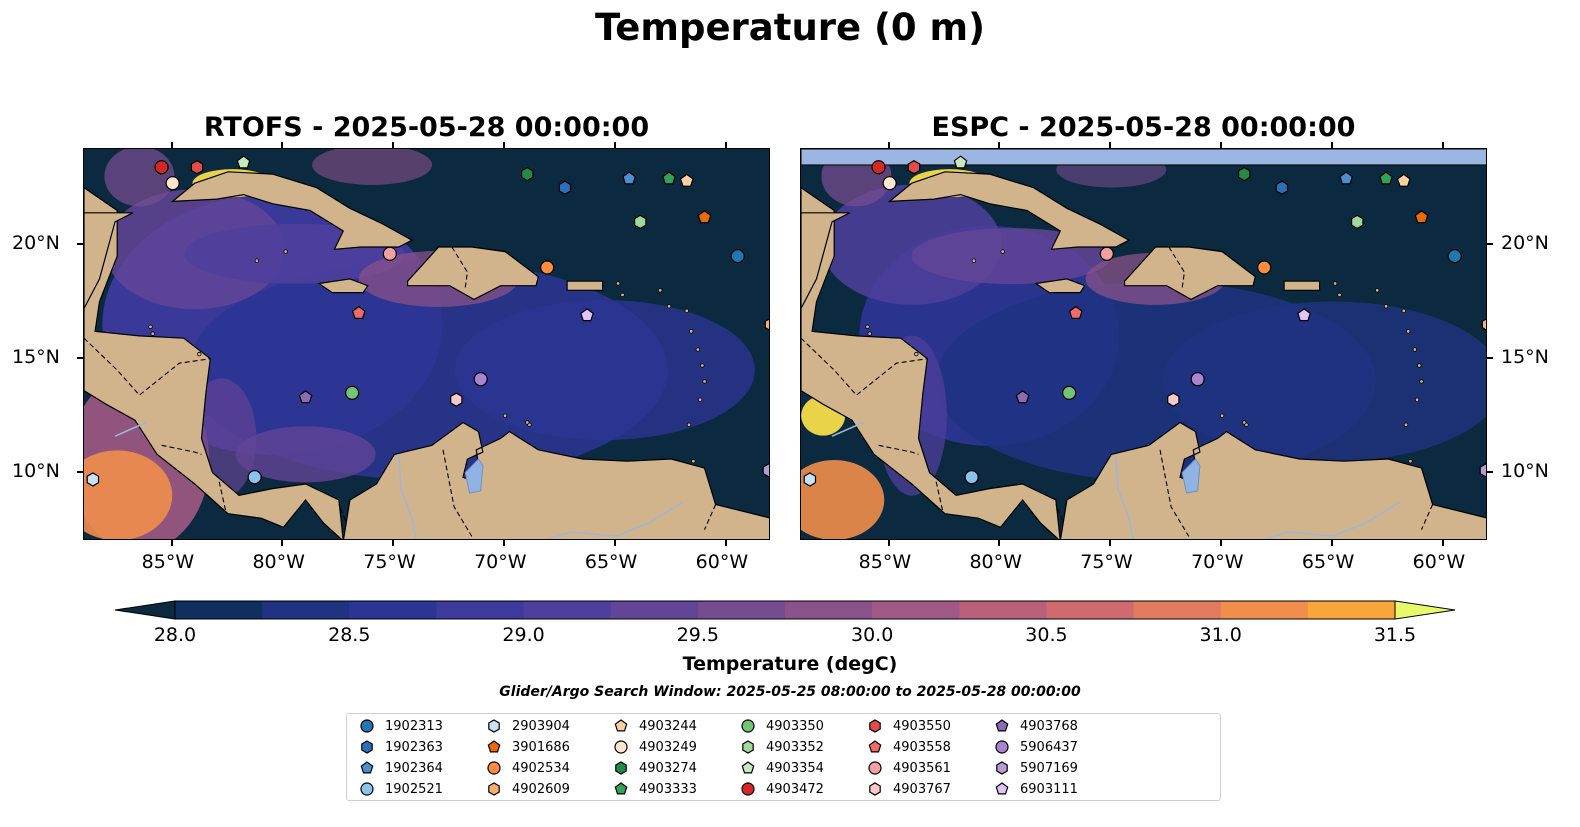  Describe the element at coordinates (541, 768) in the screenshot. I see `legend-label: 4902534` at that location.